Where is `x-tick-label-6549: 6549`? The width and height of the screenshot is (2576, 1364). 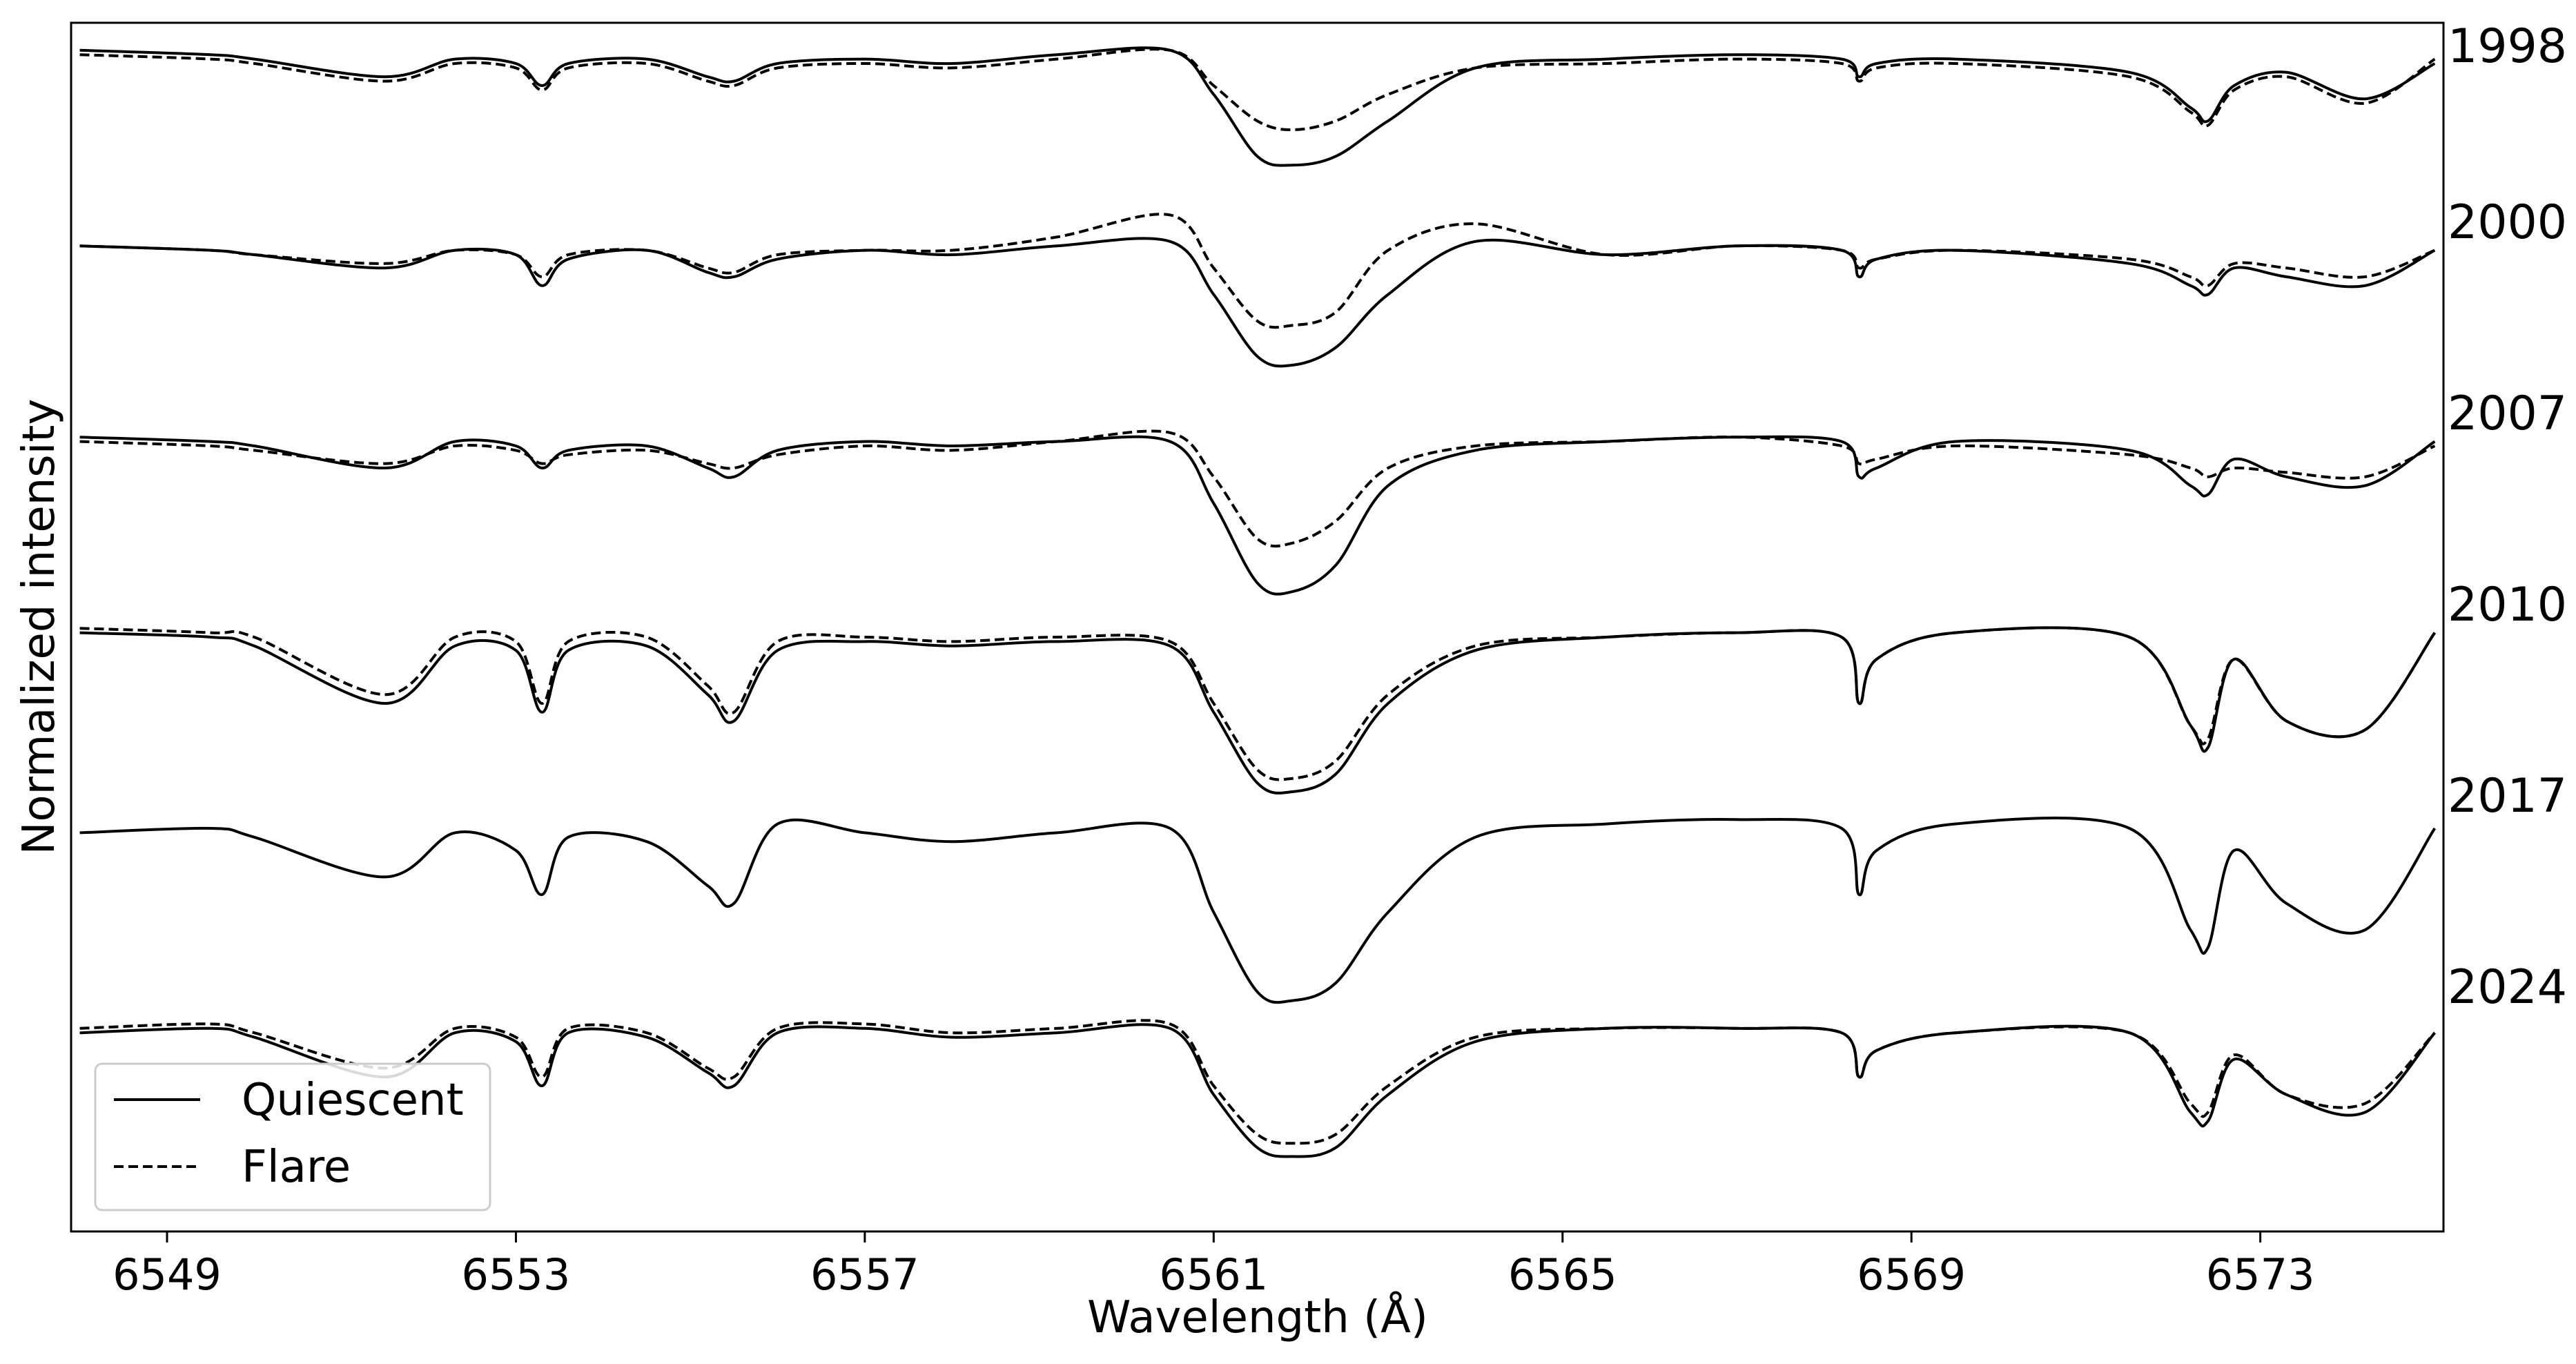 x-tick-label-6549: 6549 is located at coordinates (167, 1275).